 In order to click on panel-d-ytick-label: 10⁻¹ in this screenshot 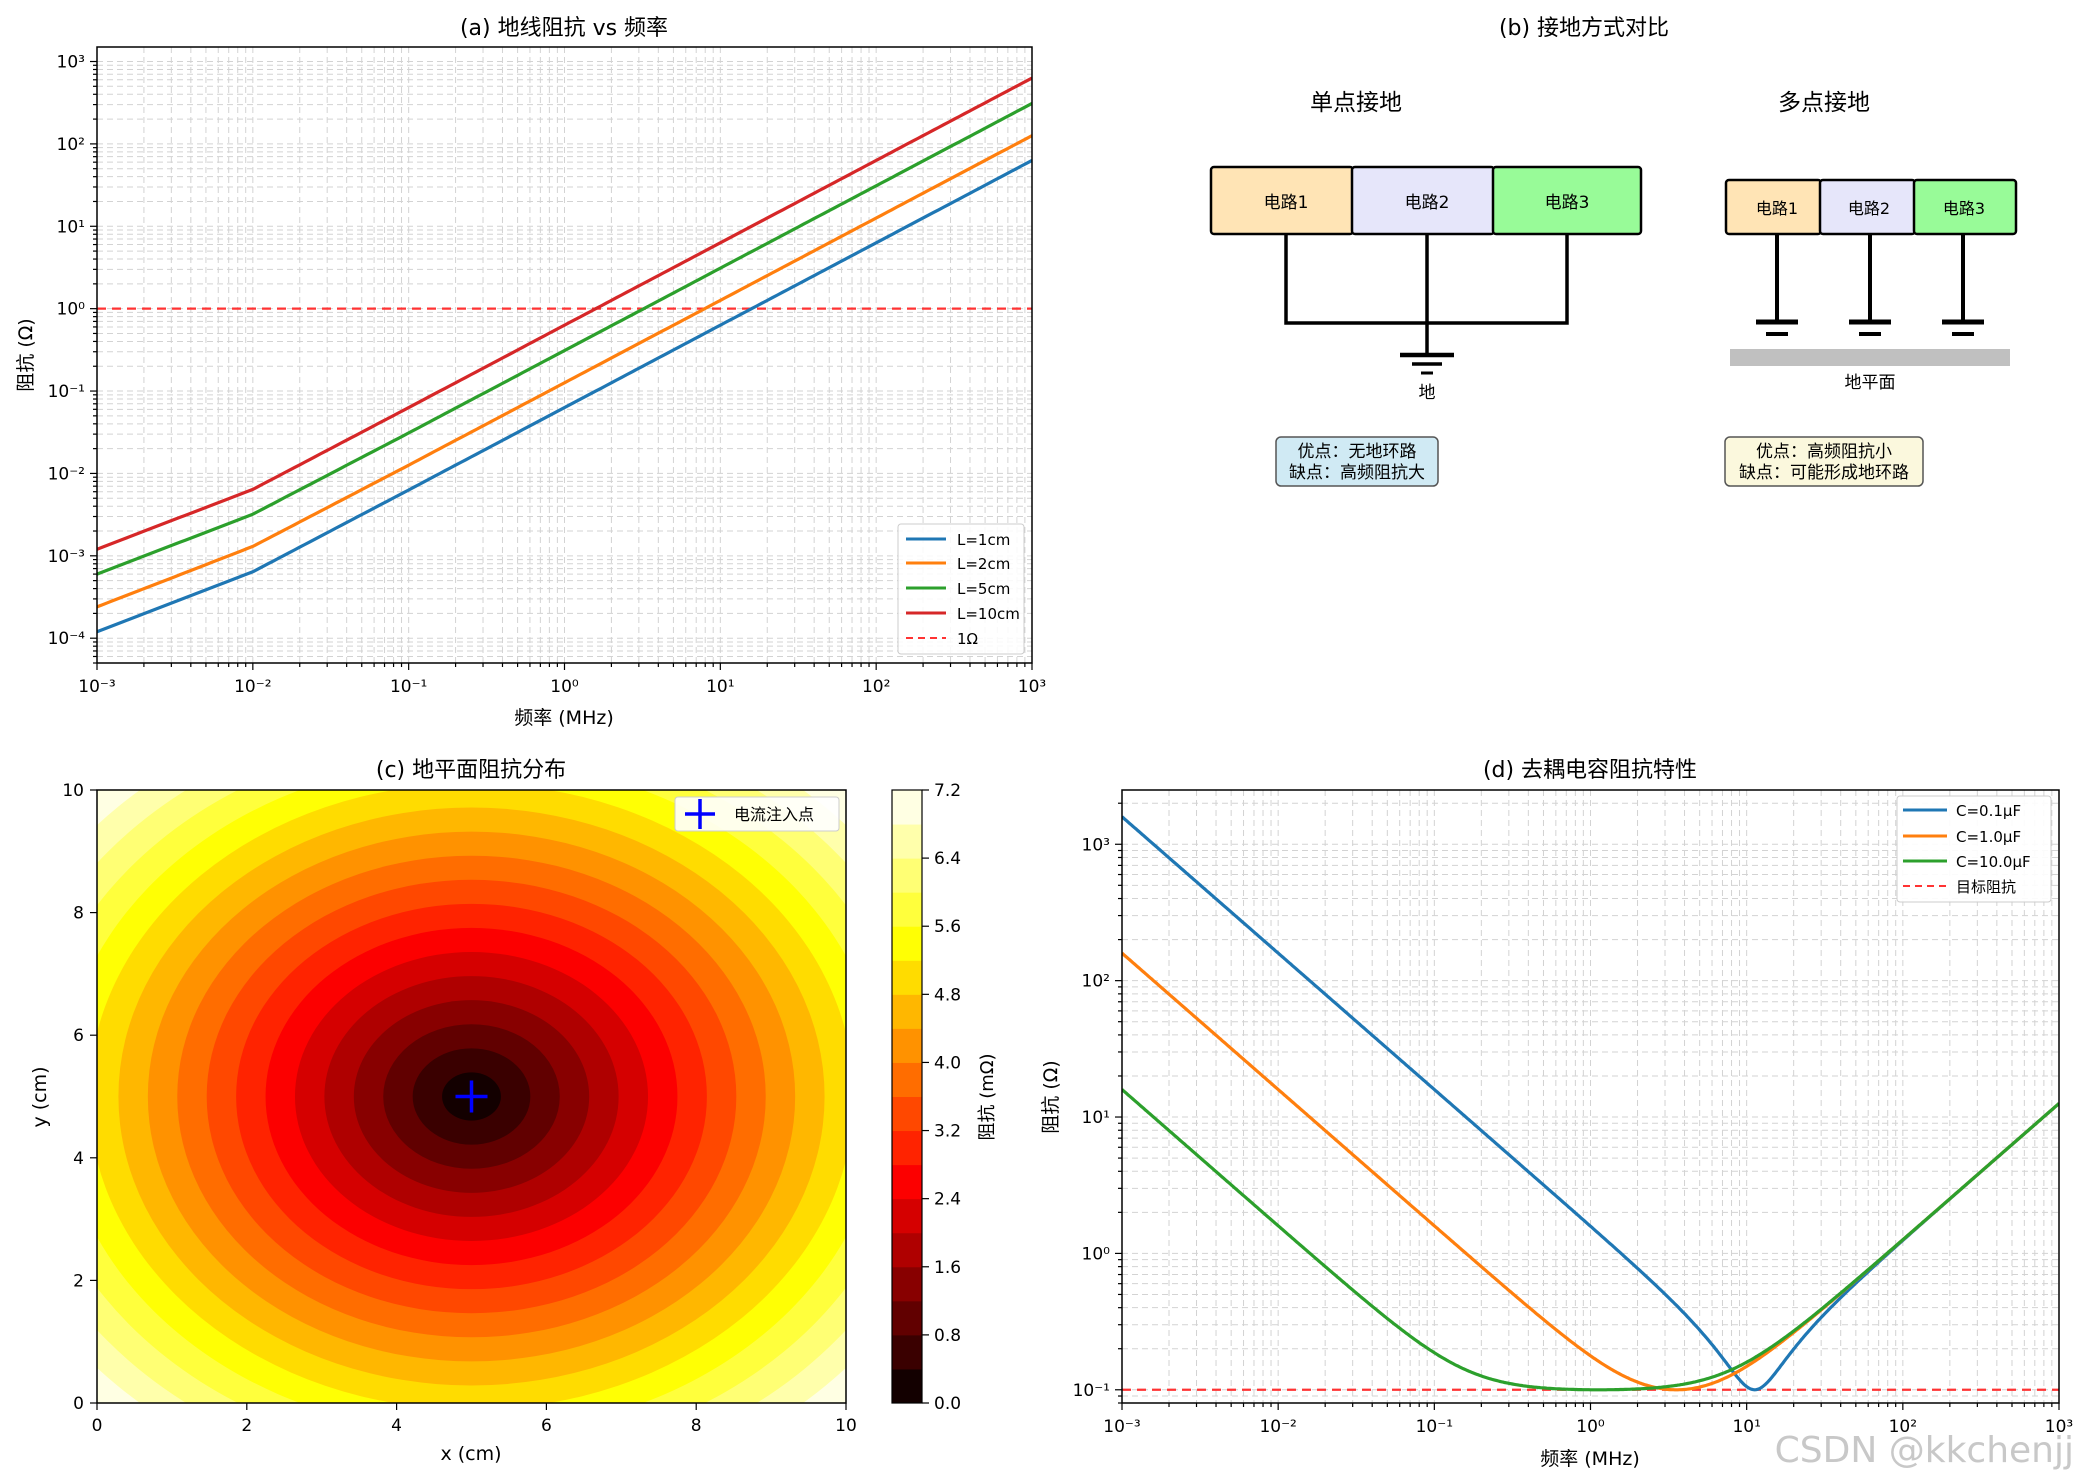, I will do `click(1091, 1391)`.